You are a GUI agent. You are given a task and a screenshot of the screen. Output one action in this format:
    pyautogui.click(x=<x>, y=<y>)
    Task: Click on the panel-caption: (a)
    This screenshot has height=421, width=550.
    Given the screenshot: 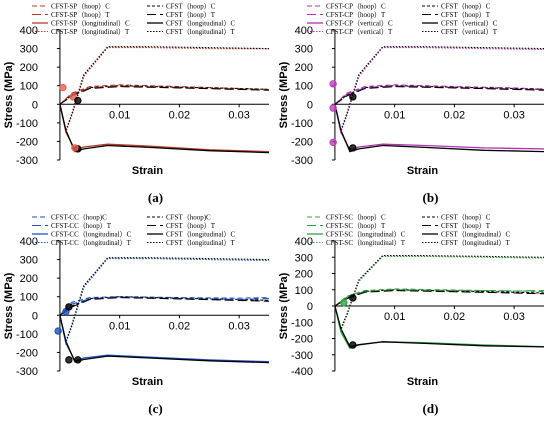 What is the action you would take?
    pyautogui.click(x=155, y=197)
    